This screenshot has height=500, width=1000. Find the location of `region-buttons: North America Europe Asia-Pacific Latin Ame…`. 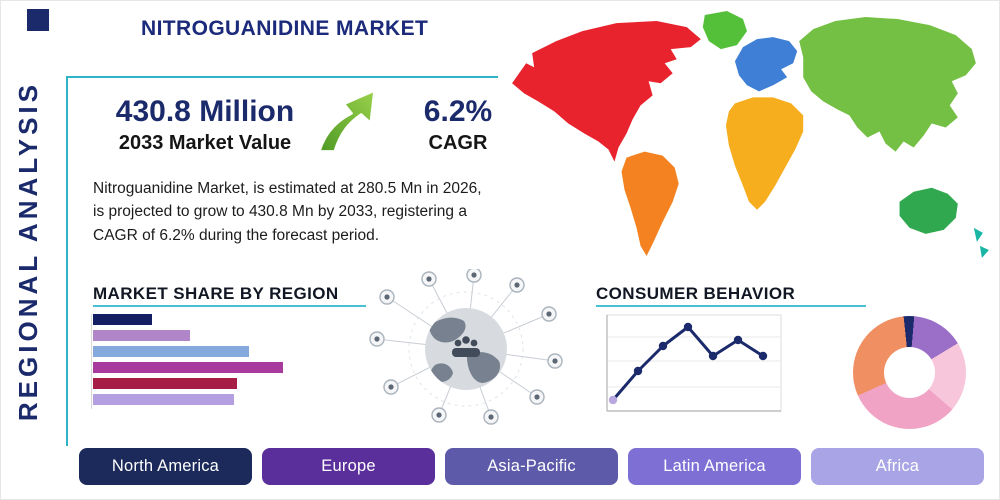

region-buttons: North America Europe Asia-Pacific Latin Ame… is located at coordinates (531, 466).